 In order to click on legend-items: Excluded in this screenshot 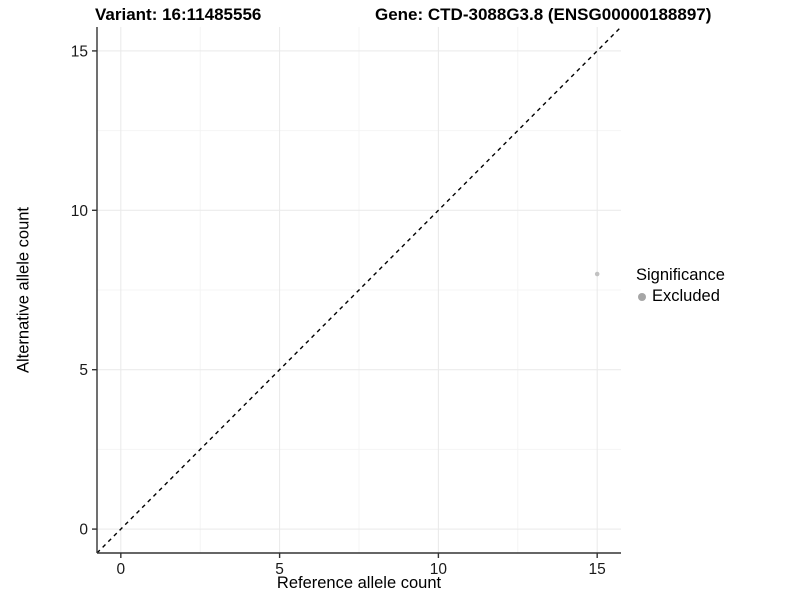, I will do `click(680, 296)`.